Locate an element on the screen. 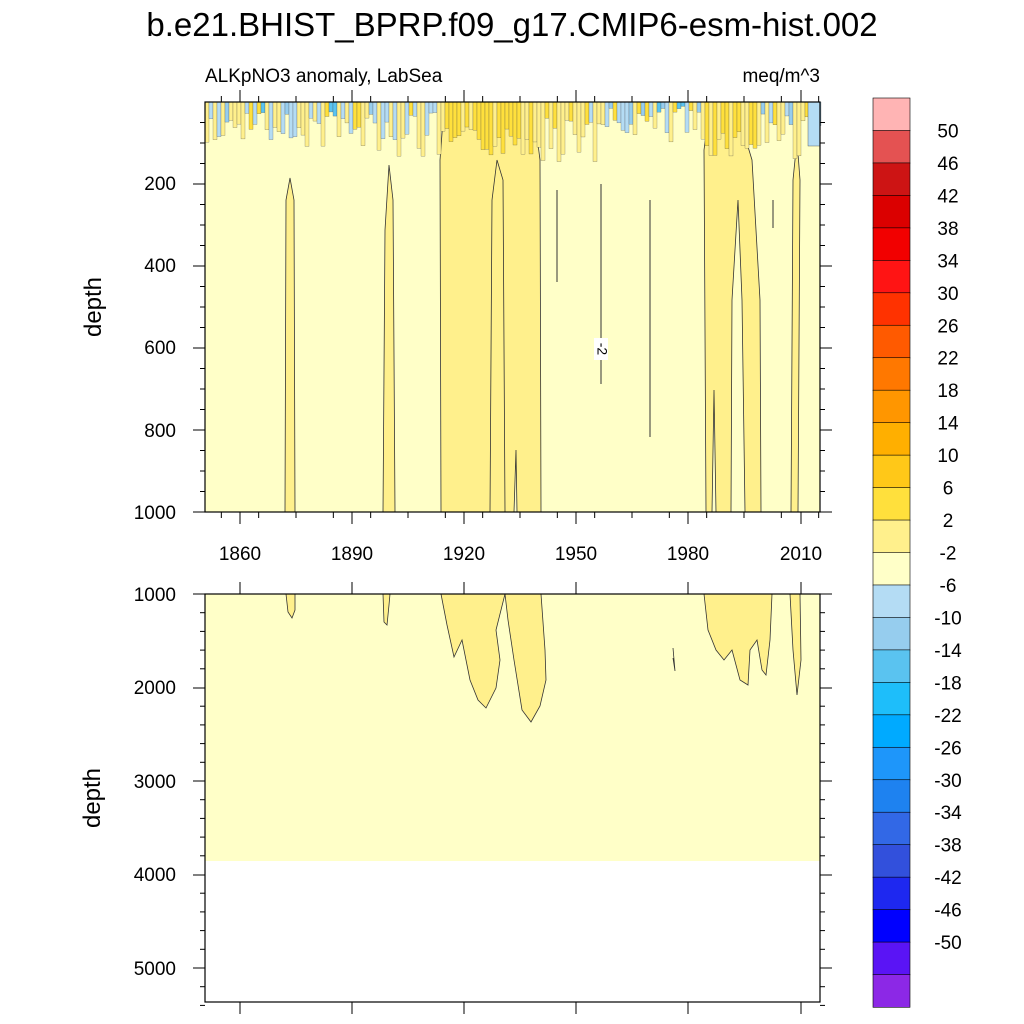 The image size is (1024, 1024). x-tick-label: 1890 is located at coordinates (352, 554).